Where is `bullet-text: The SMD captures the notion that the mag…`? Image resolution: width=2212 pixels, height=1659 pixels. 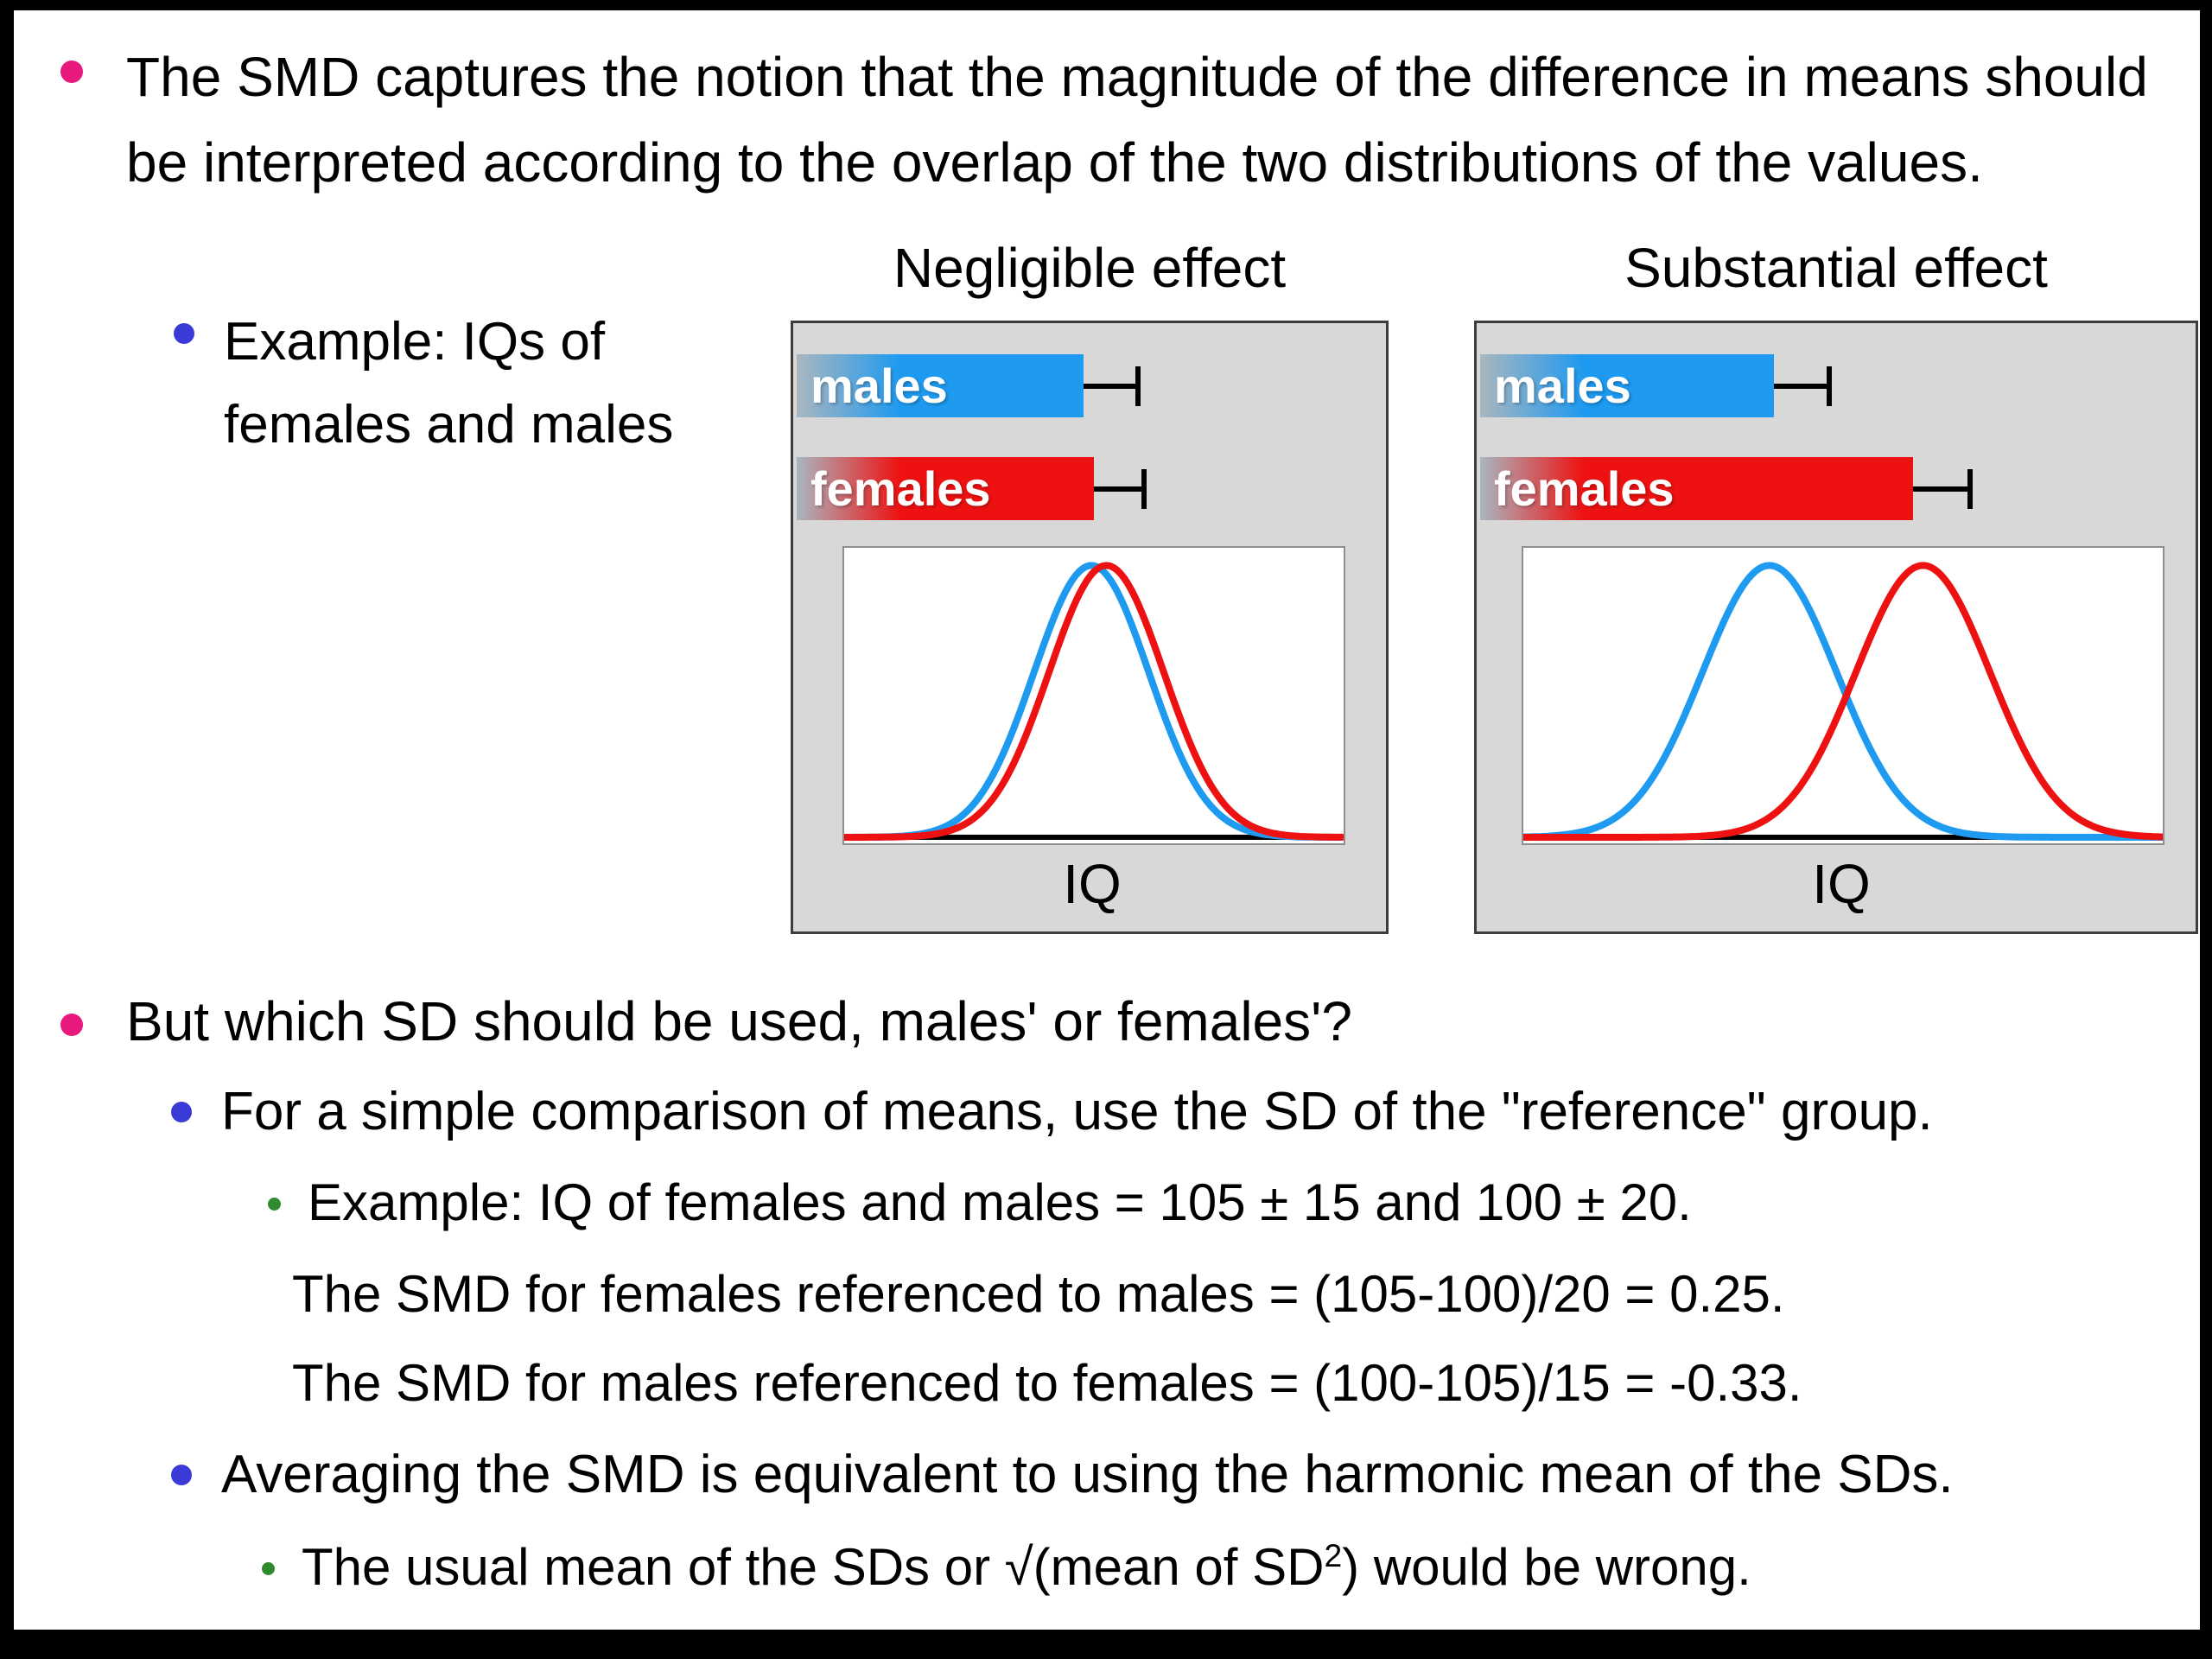
bullet-text: The SMD captures the notion that the mag… is located at coordinates (1137, 120).